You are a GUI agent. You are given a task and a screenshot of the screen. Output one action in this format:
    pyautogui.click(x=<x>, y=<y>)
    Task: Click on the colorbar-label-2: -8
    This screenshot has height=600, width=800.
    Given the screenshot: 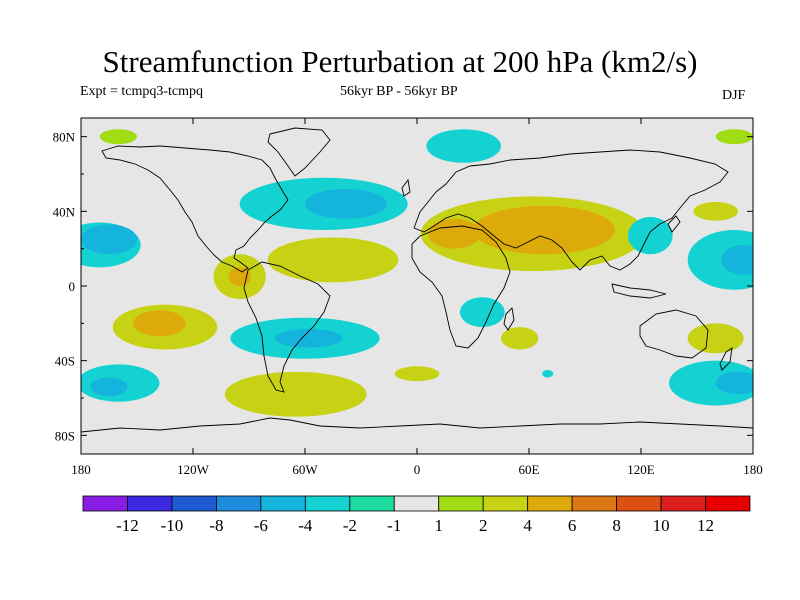 What is the action you would take?
    pyautogui.click(x=216, y=525)
    